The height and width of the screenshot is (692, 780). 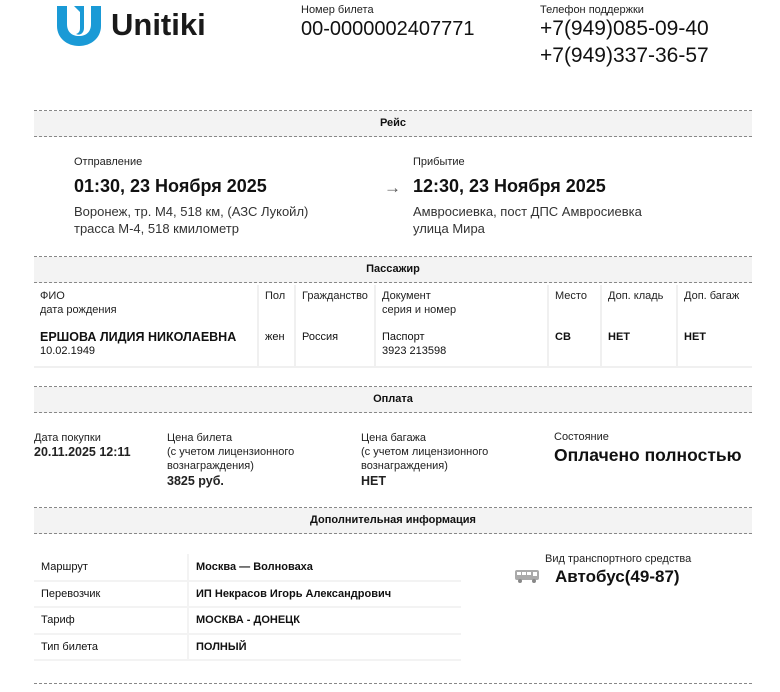 I want to click on baggage-price-value: НЕТ, so click(x=373, y=481).